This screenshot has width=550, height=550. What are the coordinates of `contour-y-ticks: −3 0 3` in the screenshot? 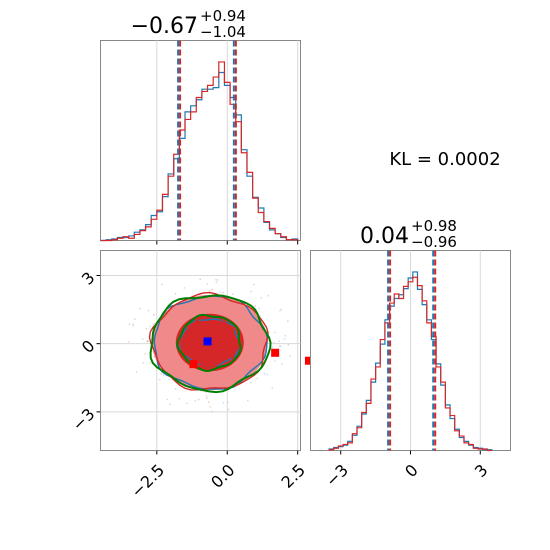 It's located at (84, 351).